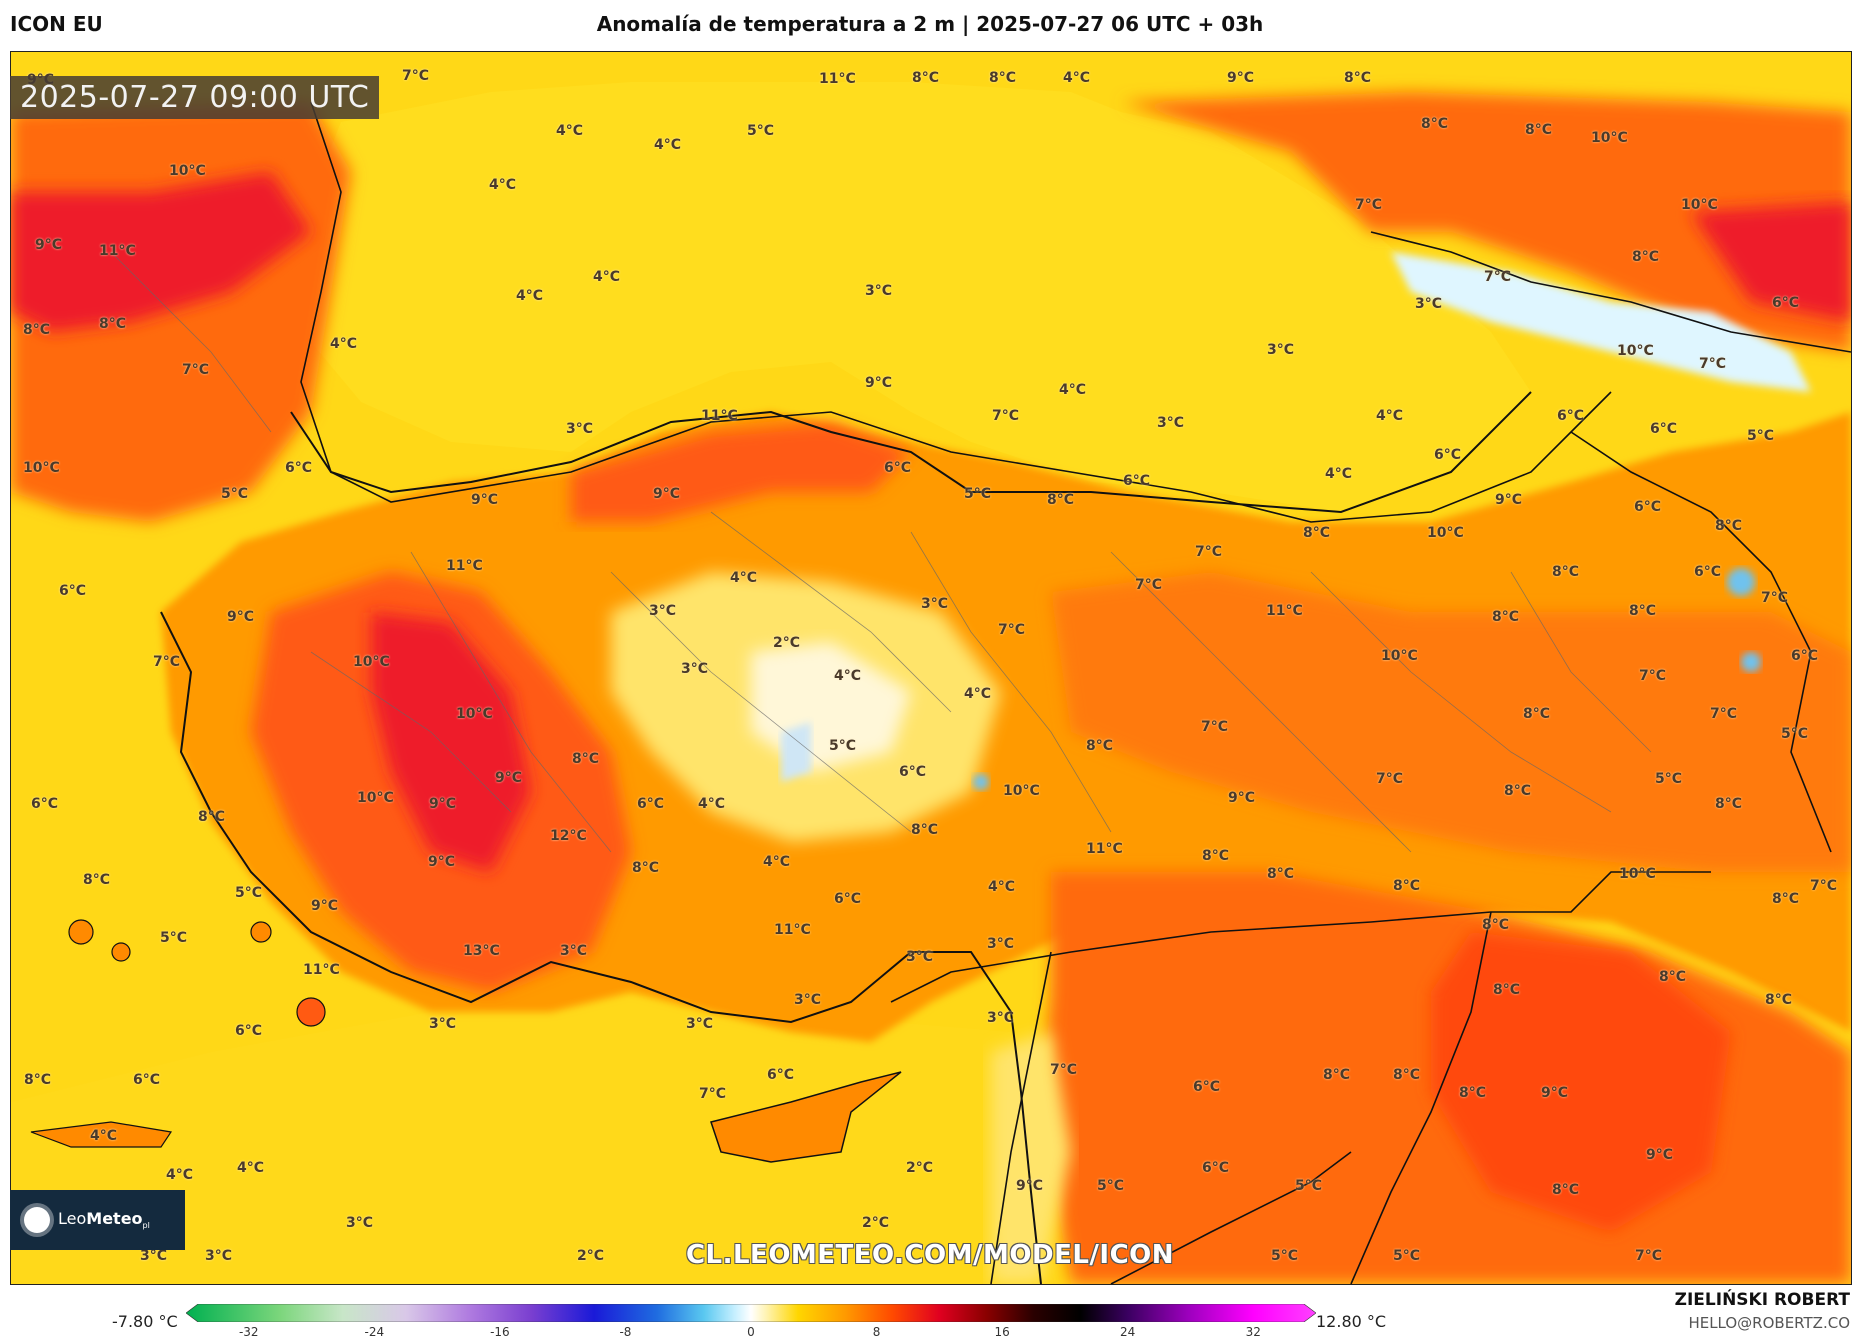 This screenshot has width=1860, height=1339. Describe the element at coordinates (920, 1168) in the screenshot. I see `temperature-label: 2°C` at that location.